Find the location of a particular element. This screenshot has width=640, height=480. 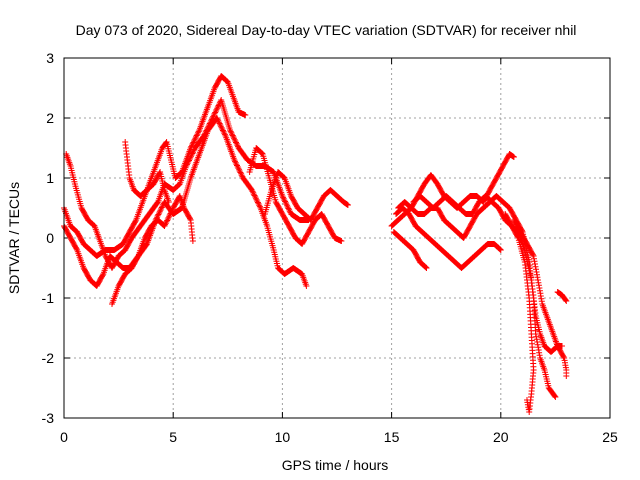

y-tick-label: 0 is located at coordinates (50, 238).